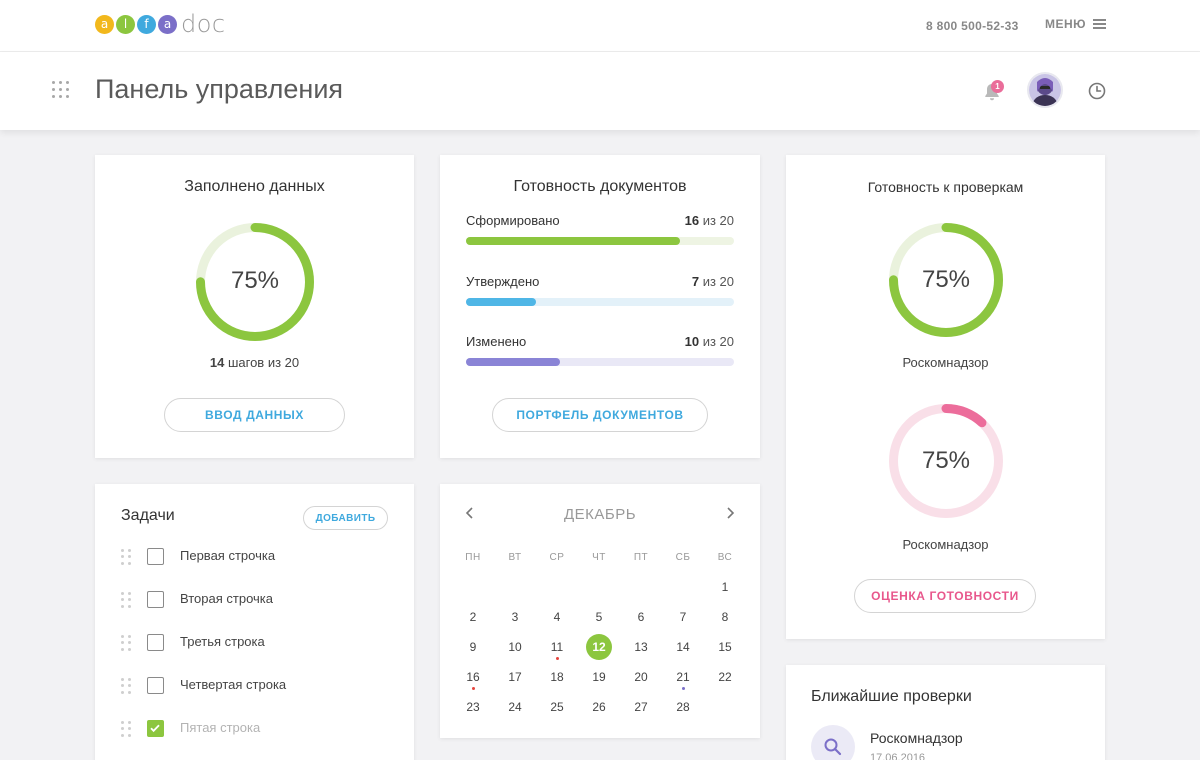  What do you see at coordinates (557, 557) in the screenshot?
I see `weekday-label: СР` at bounding box center [557, 557].